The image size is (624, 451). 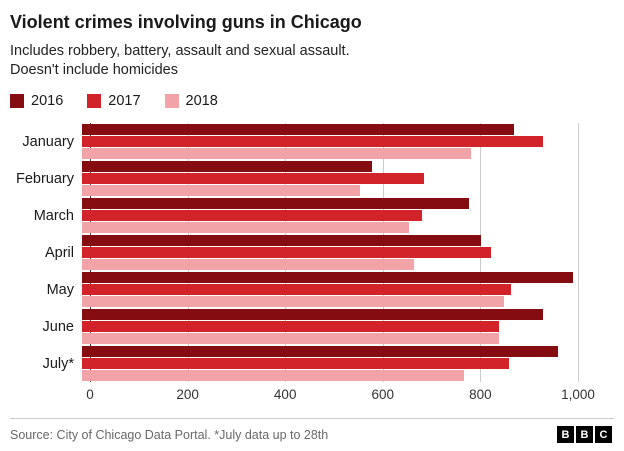 What do you see at coordinates (275, 204) in the screenshot?
I see `bar-2016-march` at bounding box center [275, 204].